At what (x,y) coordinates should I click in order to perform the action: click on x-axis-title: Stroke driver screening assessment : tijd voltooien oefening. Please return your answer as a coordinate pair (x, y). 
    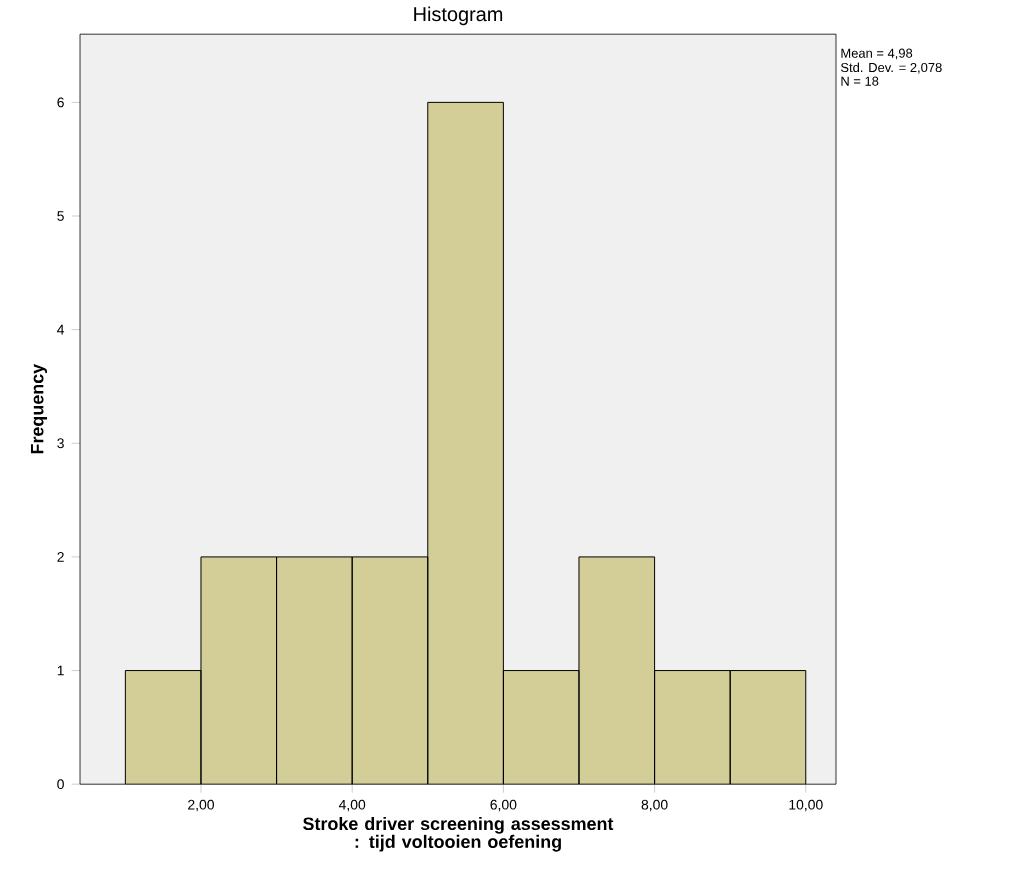
    Looking at the image, I should click on (458, 834).